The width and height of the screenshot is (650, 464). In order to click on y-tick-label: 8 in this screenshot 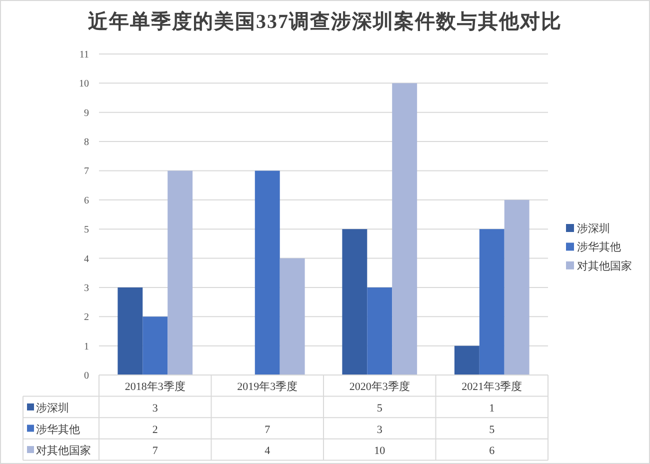, I will do `click(86, 142)`.